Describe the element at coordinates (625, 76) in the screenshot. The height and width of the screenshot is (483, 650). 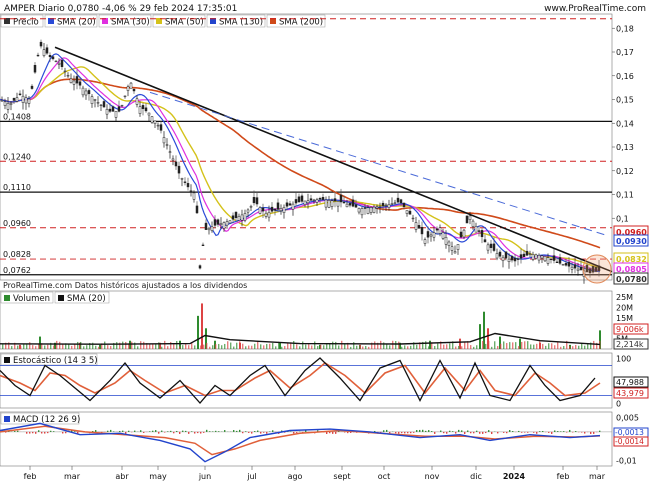
I see `price-tick-label-2: 0,16` at that location.